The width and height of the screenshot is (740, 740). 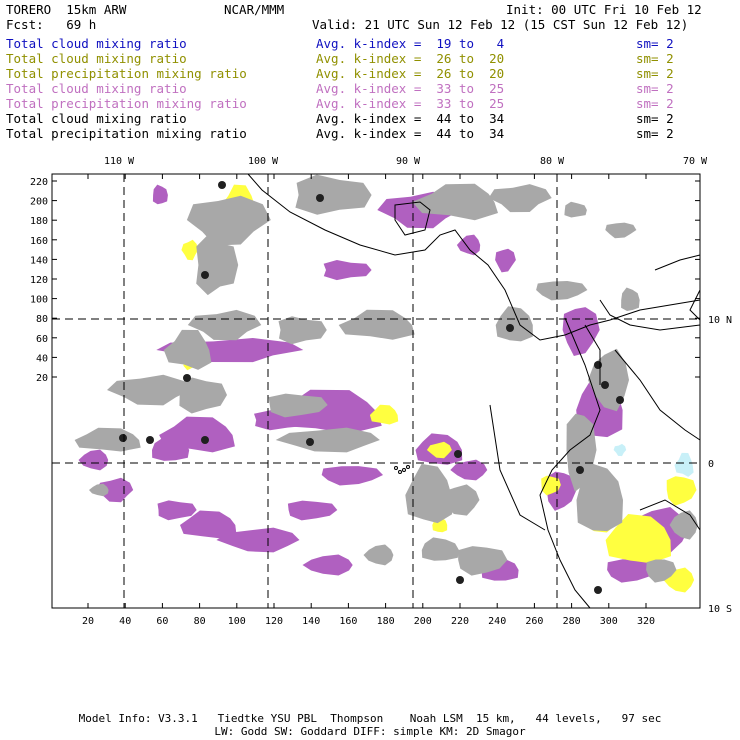 What do you see at coordinates (497, 621) in the screenshot?
I see `x-tick-label: 240` at bounding box center [497, 621].